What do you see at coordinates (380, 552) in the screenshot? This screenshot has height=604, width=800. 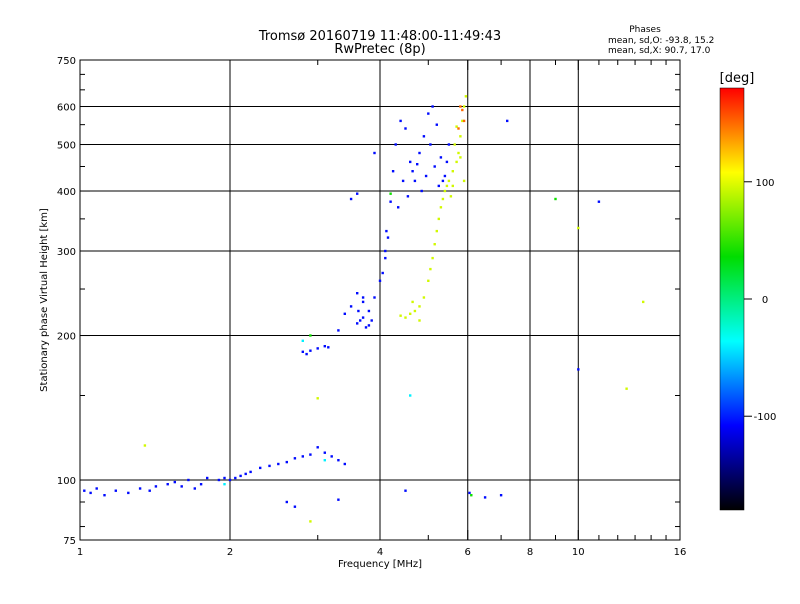 I see `x-tick-label: 4` at bounding box center [380, 552].